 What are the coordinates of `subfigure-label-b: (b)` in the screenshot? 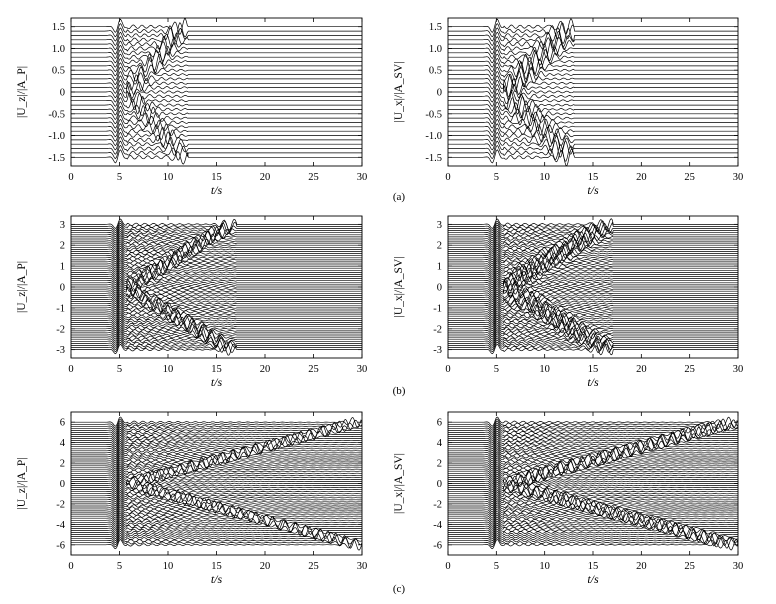 It's located at (399, 391).